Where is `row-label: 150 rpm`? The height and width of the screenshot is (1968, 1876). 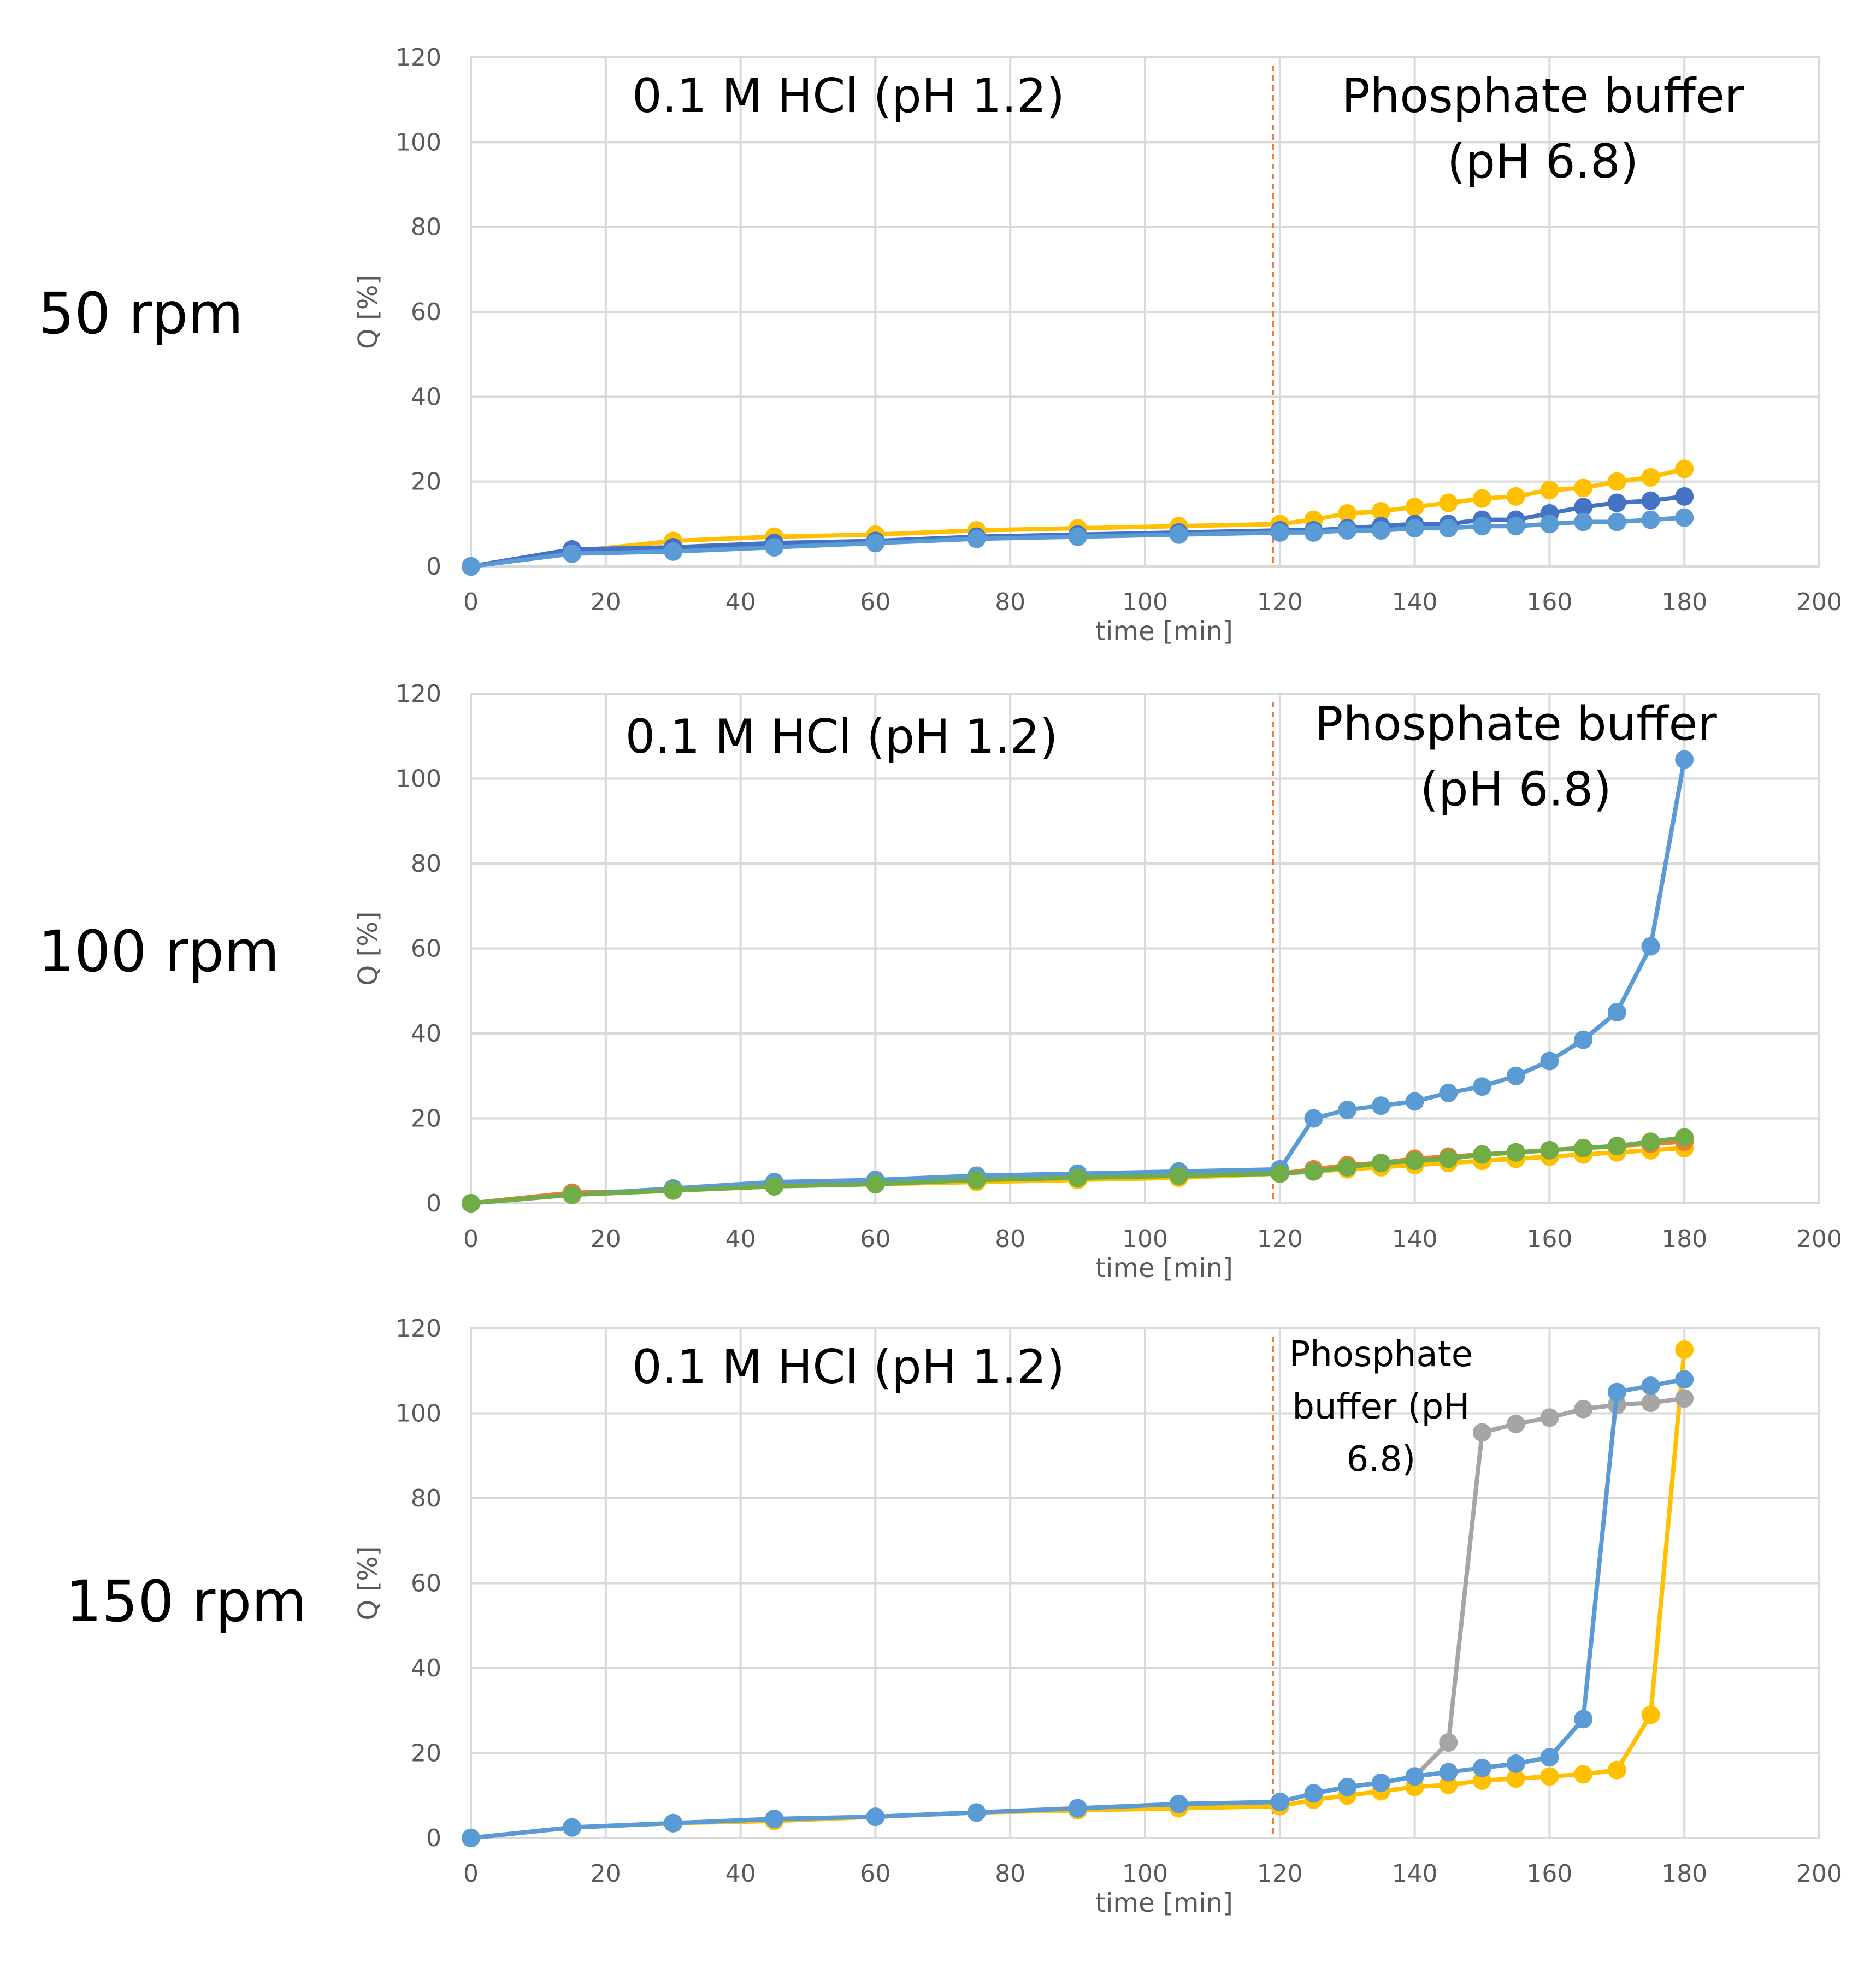
row-label: 150 rpm is located at coordinates (187, 1601).